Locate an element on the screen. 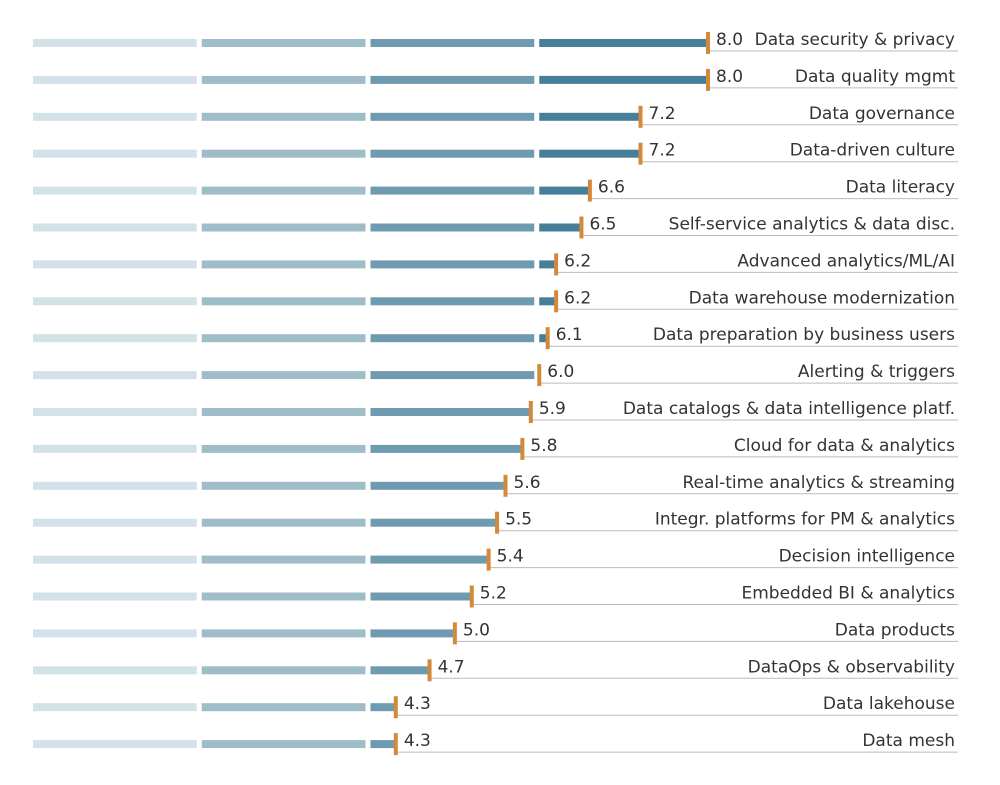 This screenshot has width=1000, height=785. category-label: Self-service analytics & data disc. is located at coordinates (812, 225).